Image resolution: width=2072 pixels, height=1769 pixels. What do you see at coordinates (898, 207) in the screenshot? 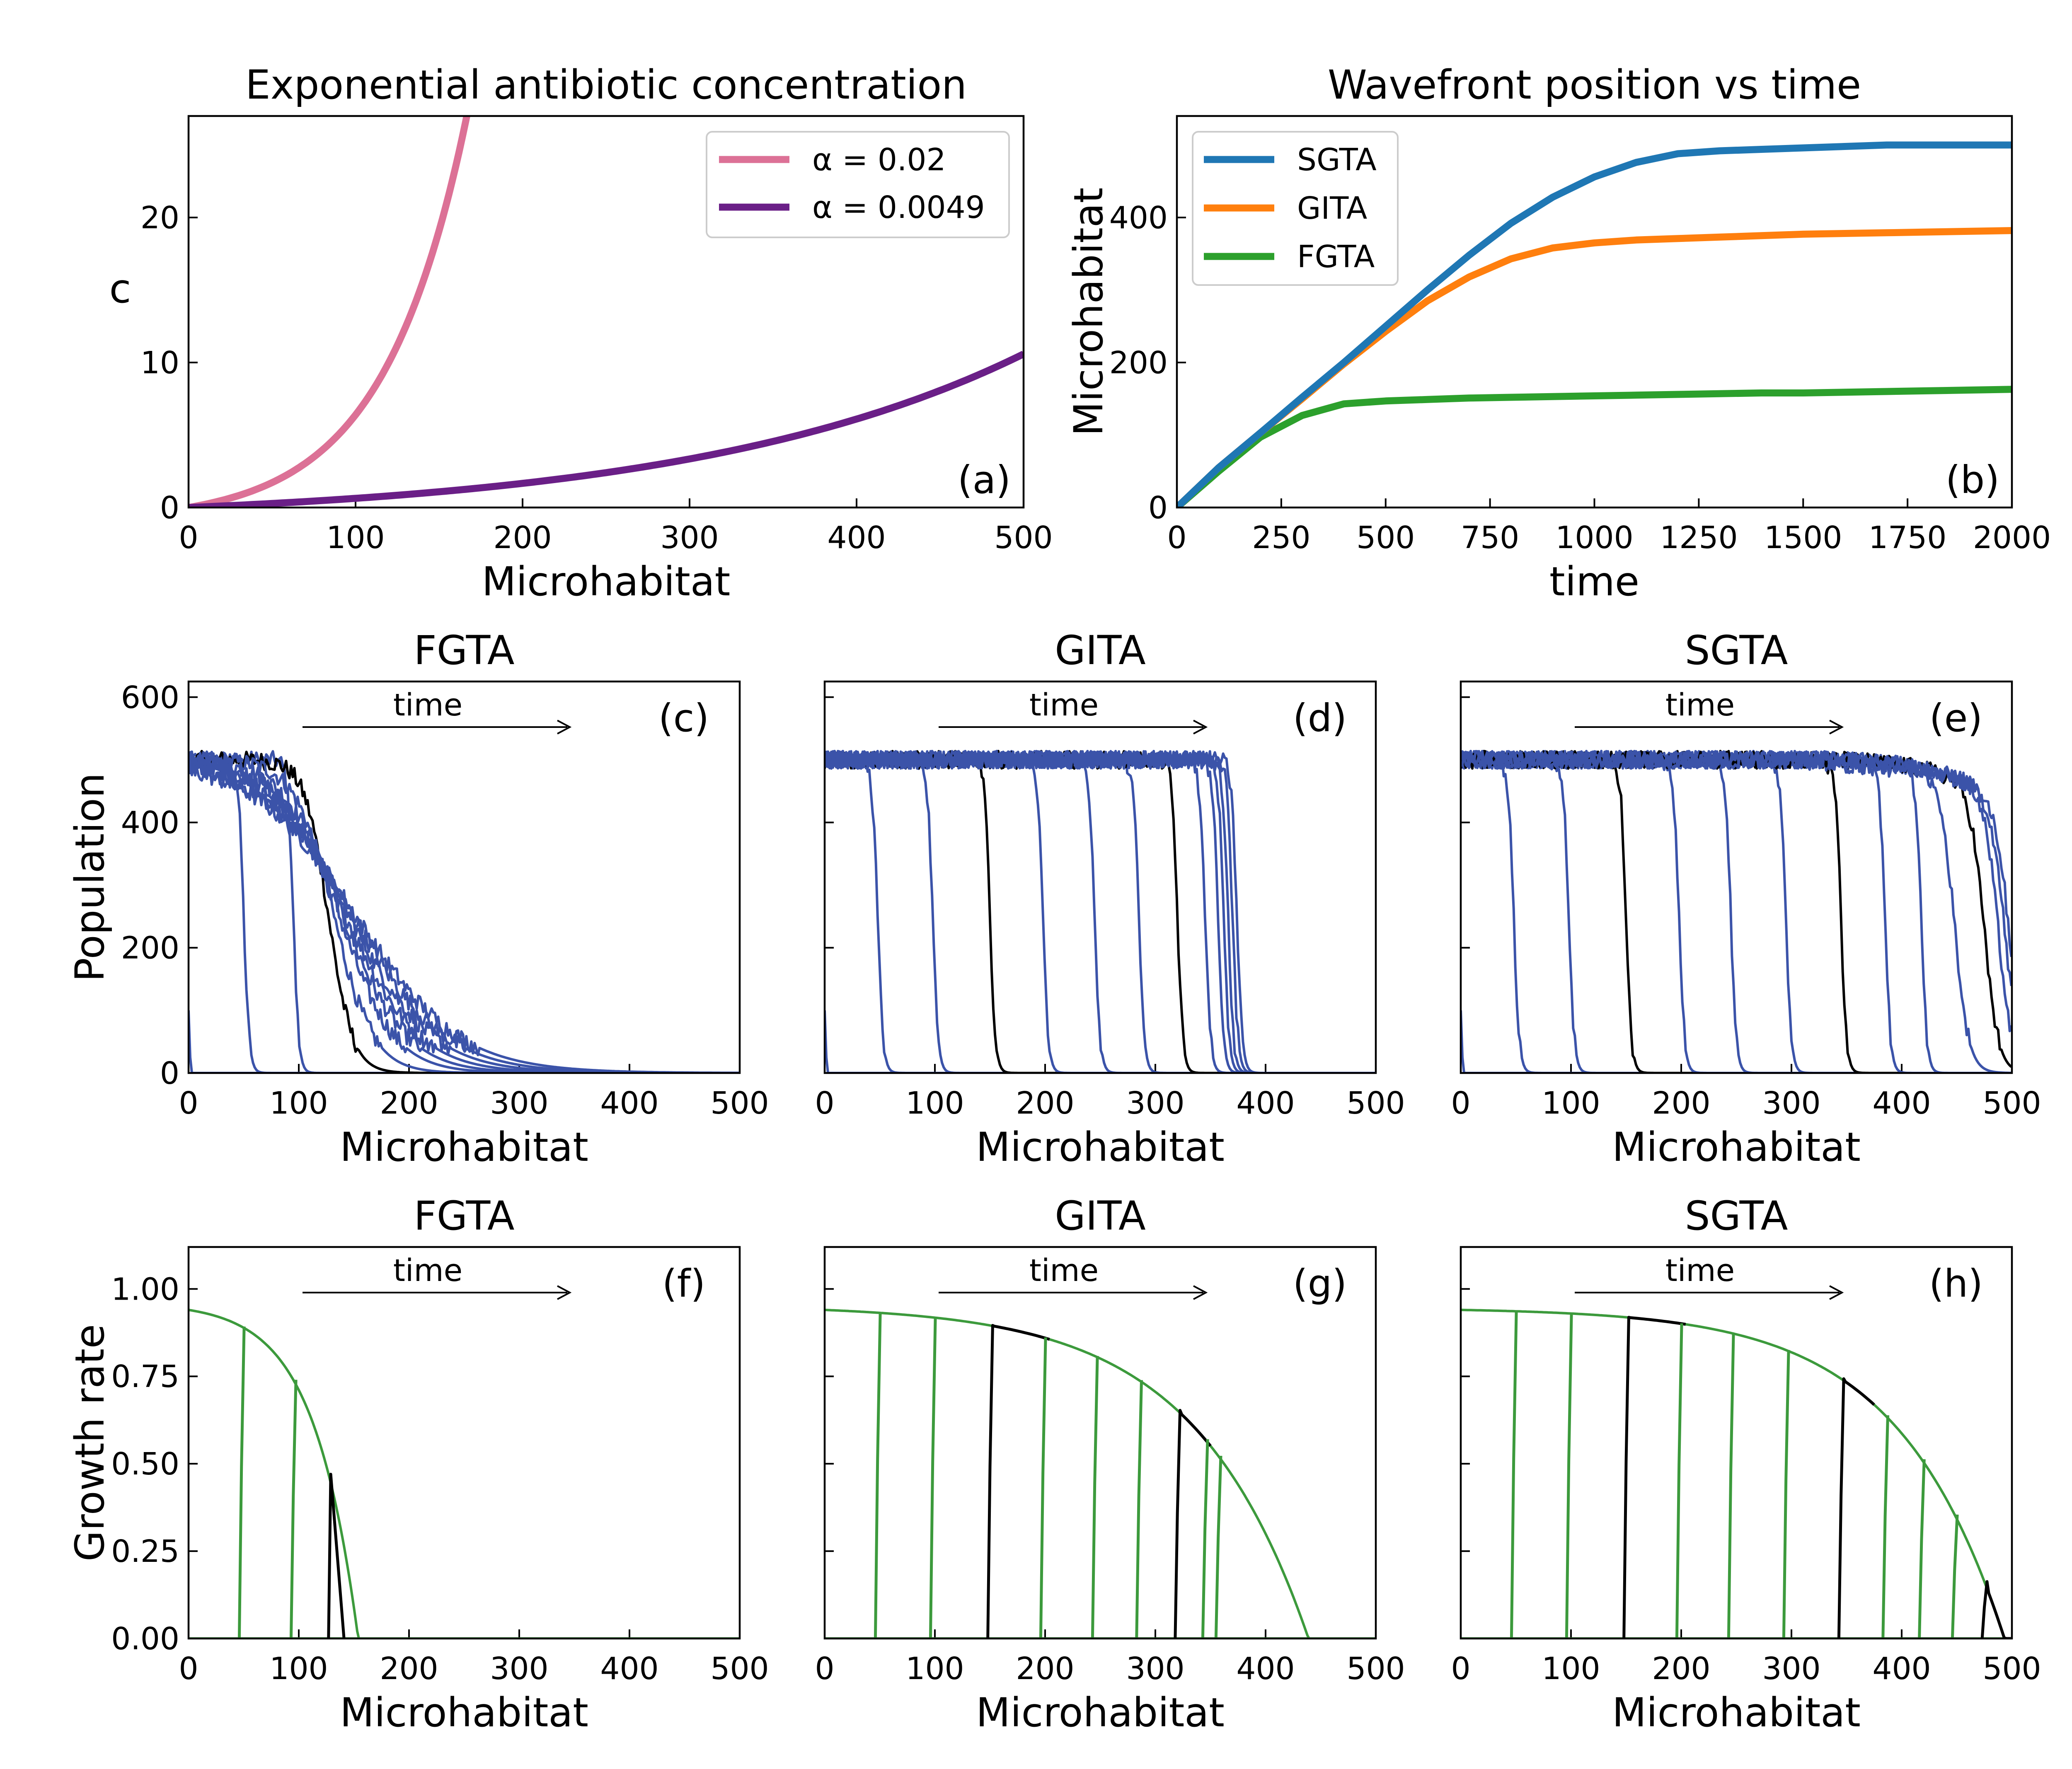
I see `legend-entry: α = 0.0049` at bounding box center [898, 207].